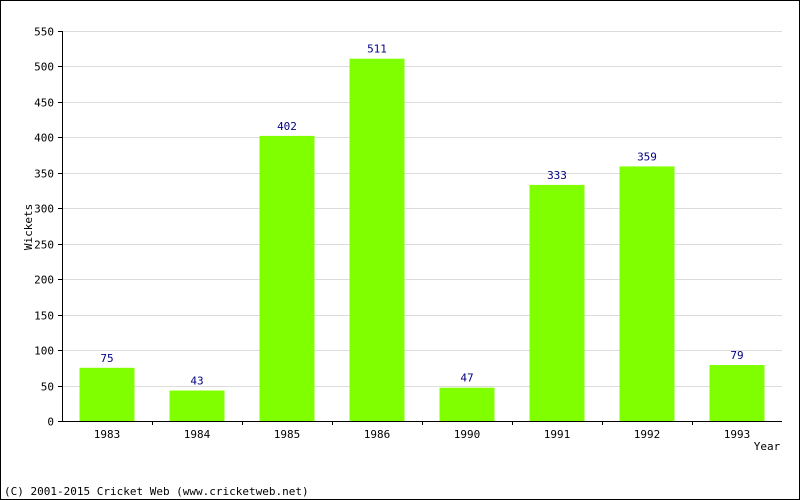 Image resolution: width=800 pixels, height=500 pixels. What do you see at coordinates (377, 49) in the screenshot?
I see `data-label: 511` at bounding box center [377, 49].